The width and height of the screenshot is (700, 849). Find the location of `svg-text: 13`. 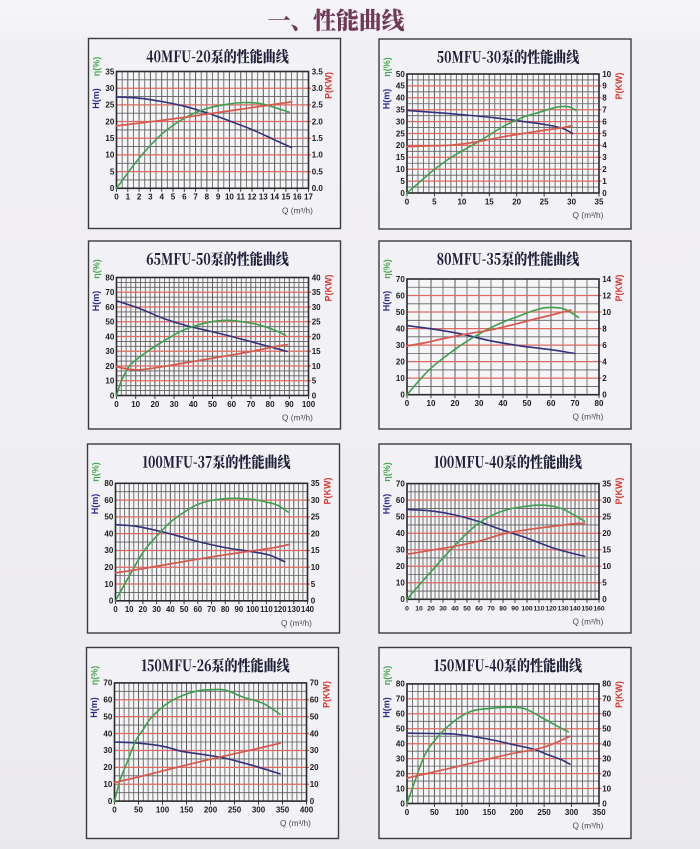

svg-text: 13 is located at coordinates (263, 197).